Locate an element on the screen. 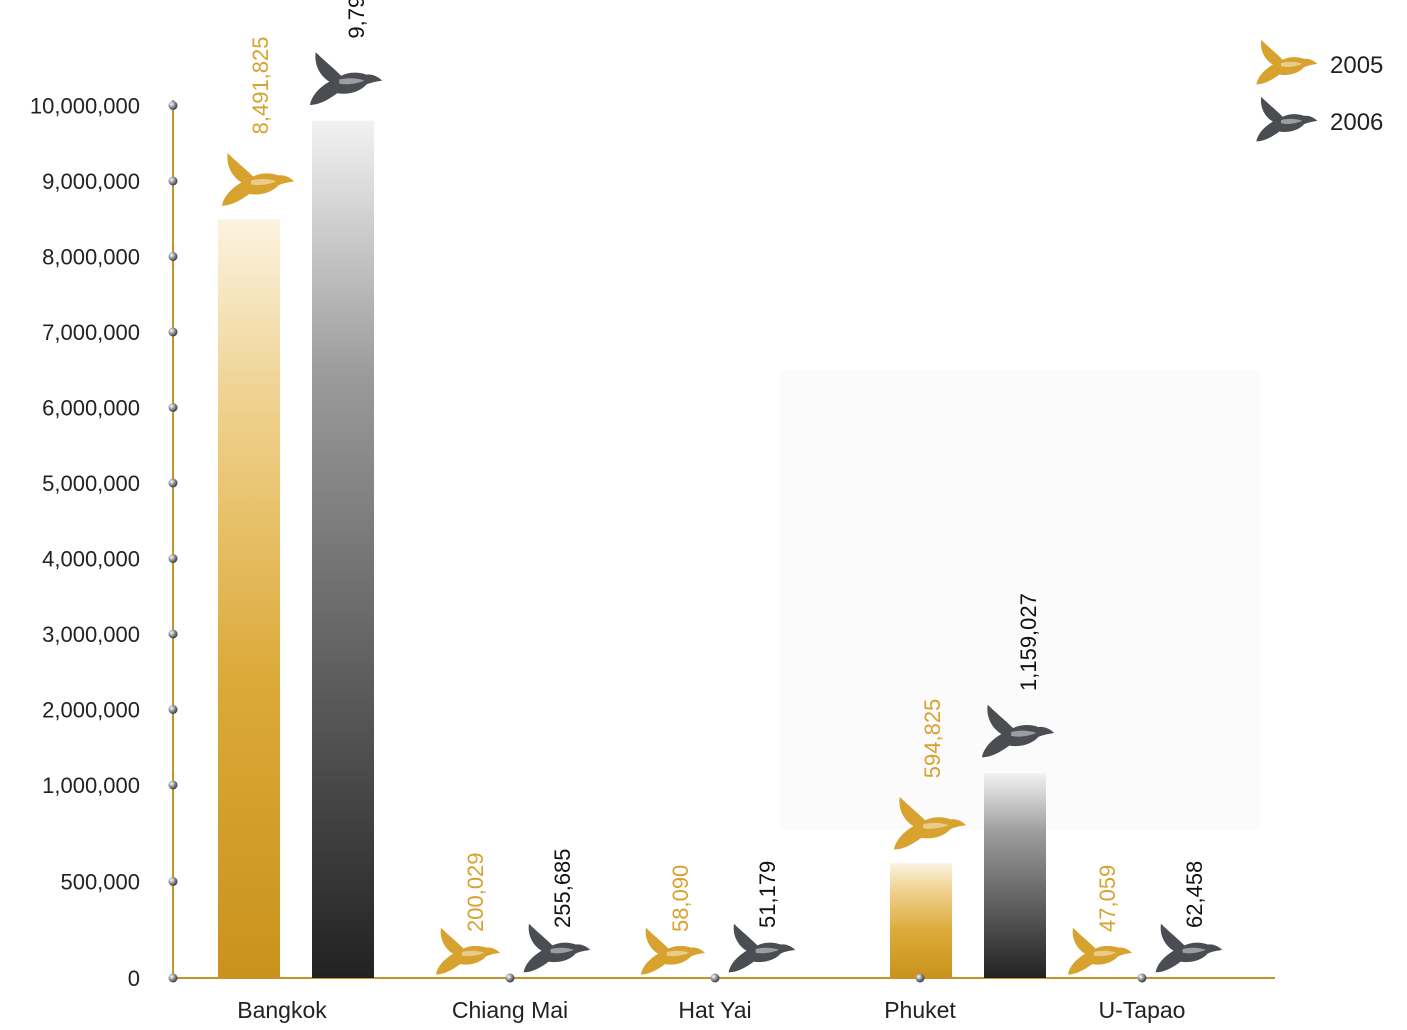 This screenshot has height=1030, width=1407. y-tick-label: 5,000,000 is located at coordinates (91, 483).